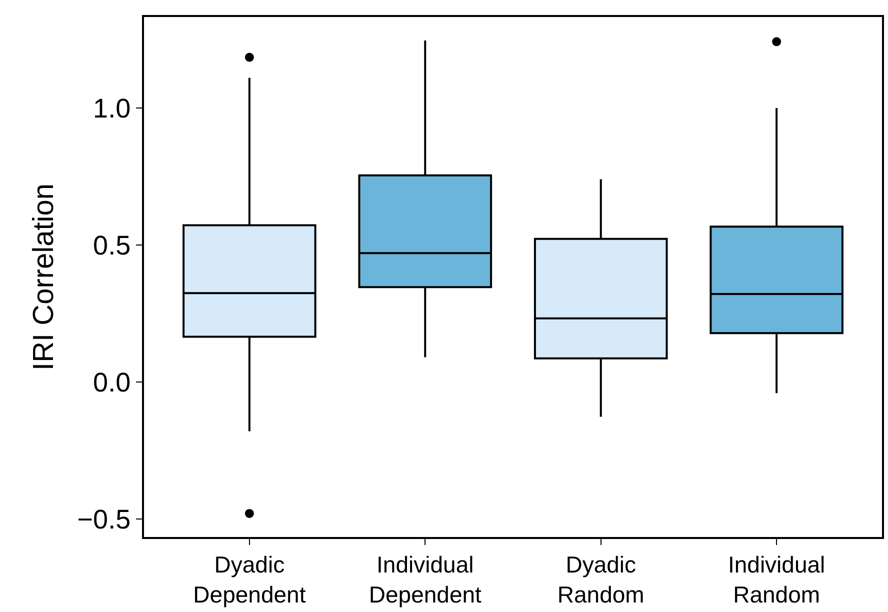 This screenshot has width=888, height=612. What do you see at coordinates (249, 580) in the screenshot?
I see `x-tick-label: Dyadic Dependent` at bounding box center [249, 580].